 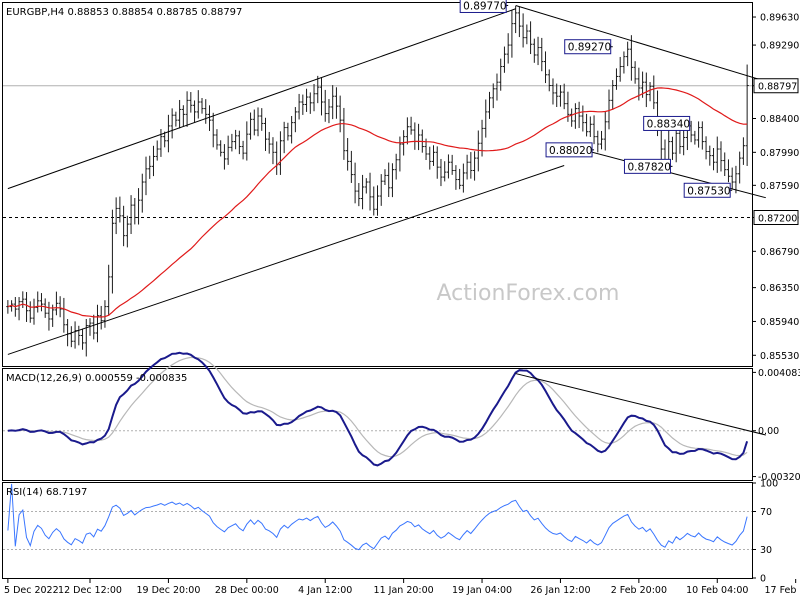 What do you see at coordinates (779, 153) in the screenshot?
I see `price-axis-label: 0.87990` at bounding box center [779, 153].